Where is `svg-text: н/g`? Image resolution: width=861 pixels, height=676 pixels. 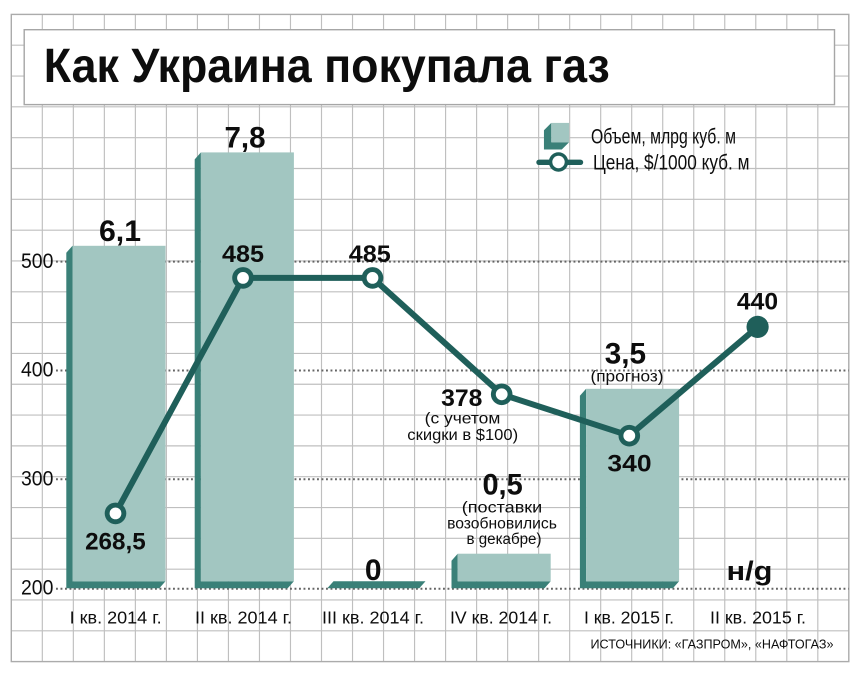 svg-text: н/g is located at coordinates (750, 571).